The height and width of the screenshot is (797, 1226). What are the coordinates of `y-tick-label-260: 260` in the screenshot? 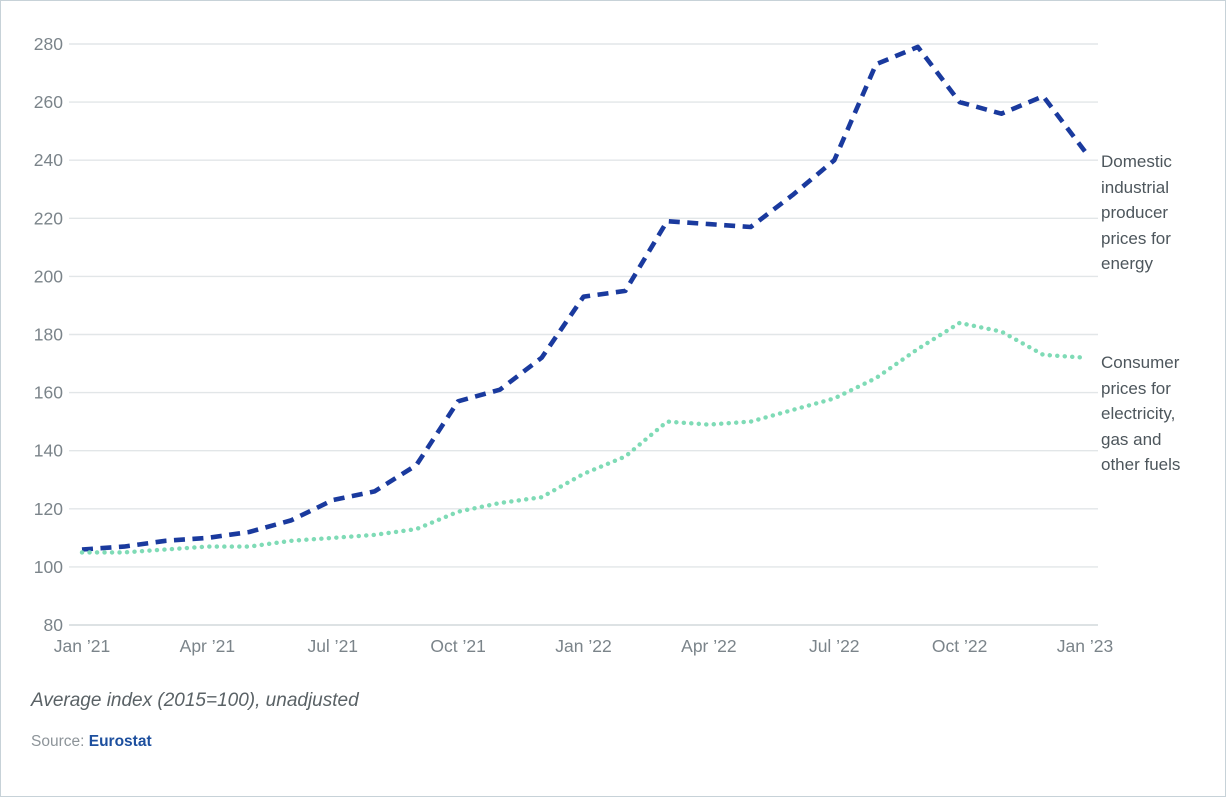 It's located at (48, 102).